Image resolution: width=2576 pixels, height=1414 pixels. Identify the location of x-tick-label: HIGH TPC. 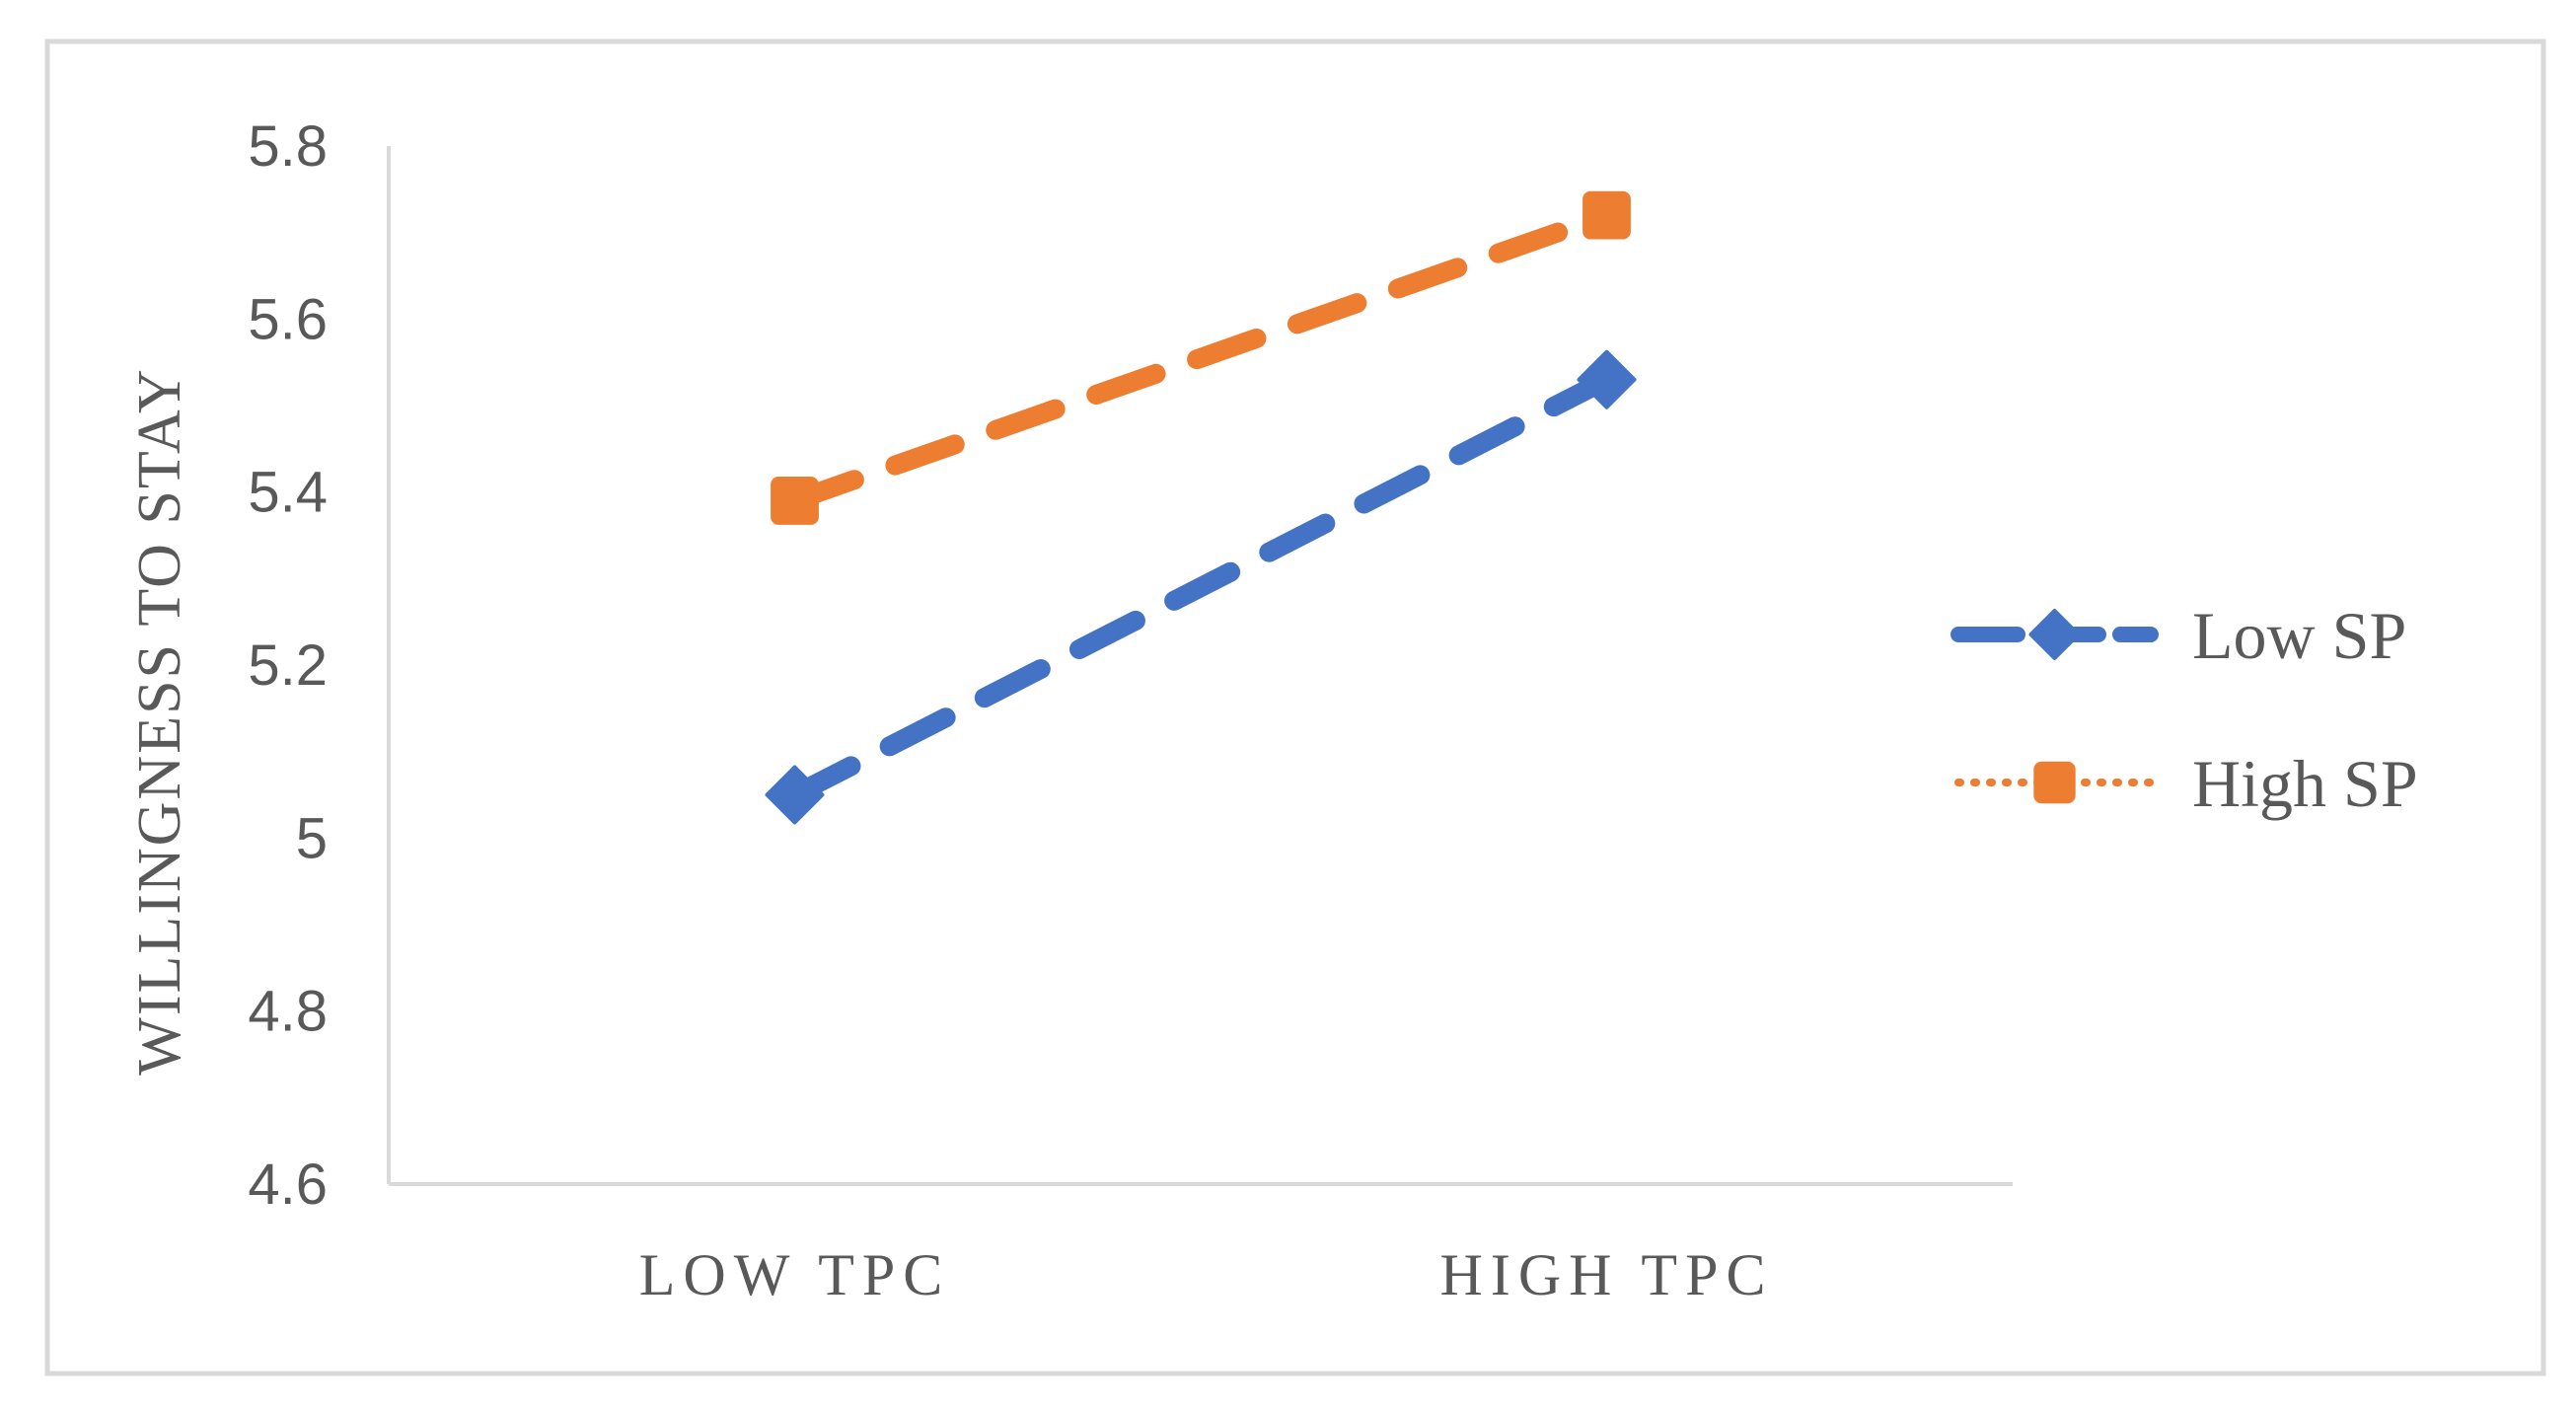
(1607, 1274).